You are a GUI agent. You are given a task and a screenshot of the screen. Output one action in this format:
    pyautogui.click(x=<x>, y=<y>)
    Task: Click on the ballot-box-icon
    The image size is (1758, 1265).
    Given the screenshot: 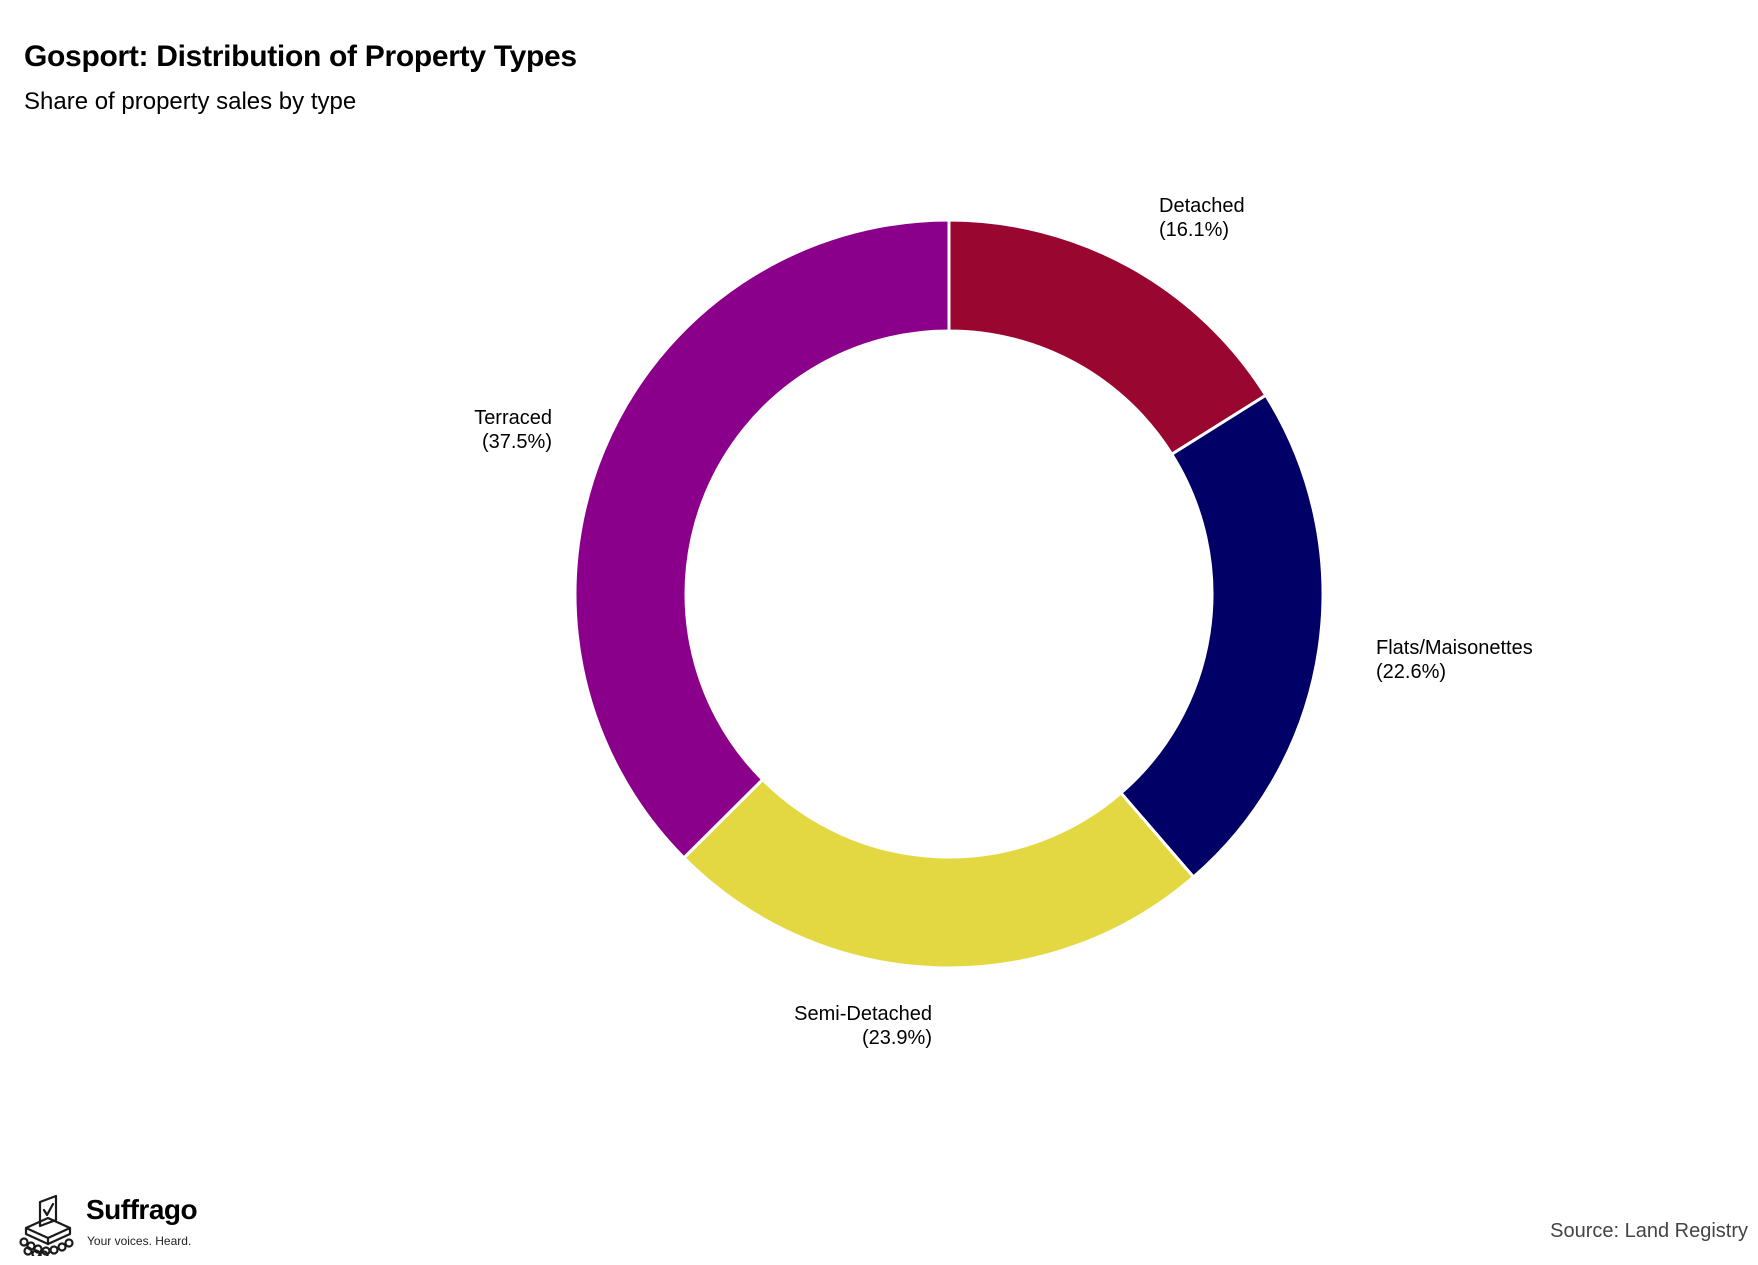 What is the action you would take?
    pyautogui.click(x=46, y=1225)
    